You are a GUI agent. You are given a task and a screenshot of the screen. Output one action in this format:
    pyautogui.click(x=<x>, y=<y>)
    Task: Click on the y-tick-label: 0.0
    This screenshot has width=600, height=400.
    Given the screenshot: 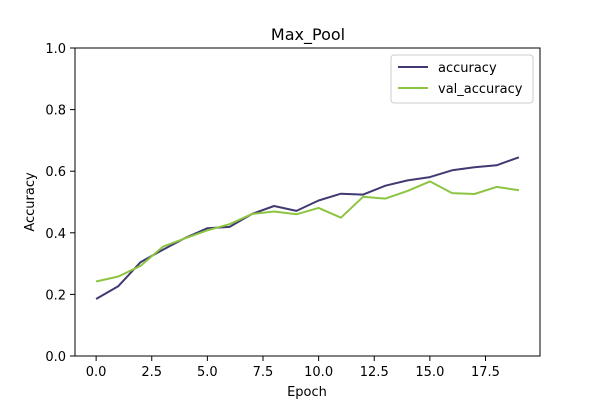 What is the action you would take?
    pyautogui.click(x=55, y=357)
    